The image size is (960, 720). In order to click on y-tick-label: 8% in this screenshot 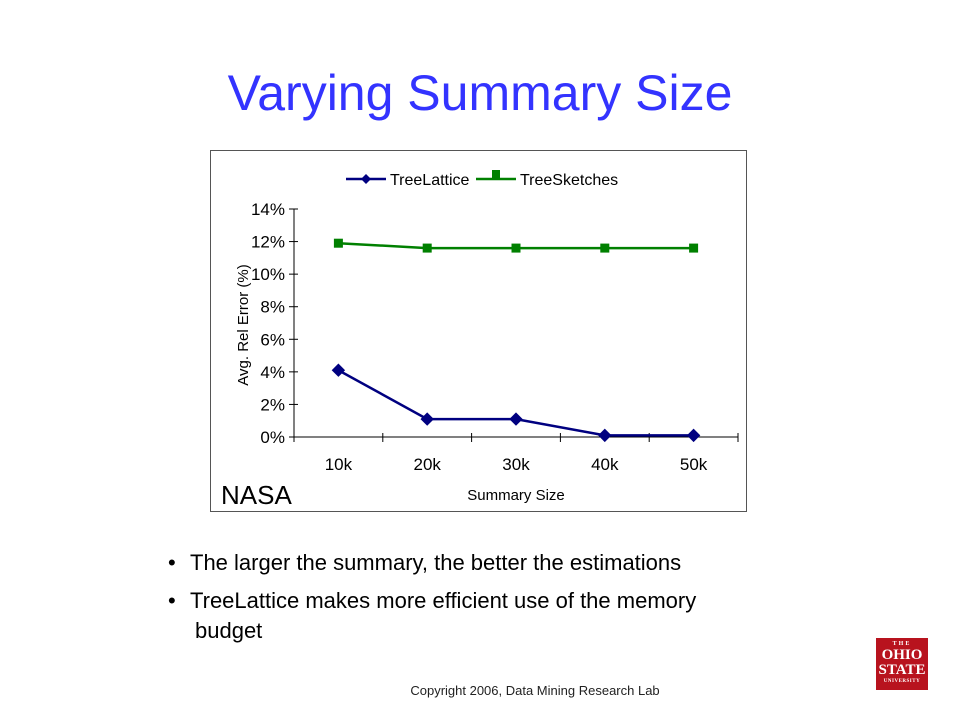, I will do `click(272, 307)`.